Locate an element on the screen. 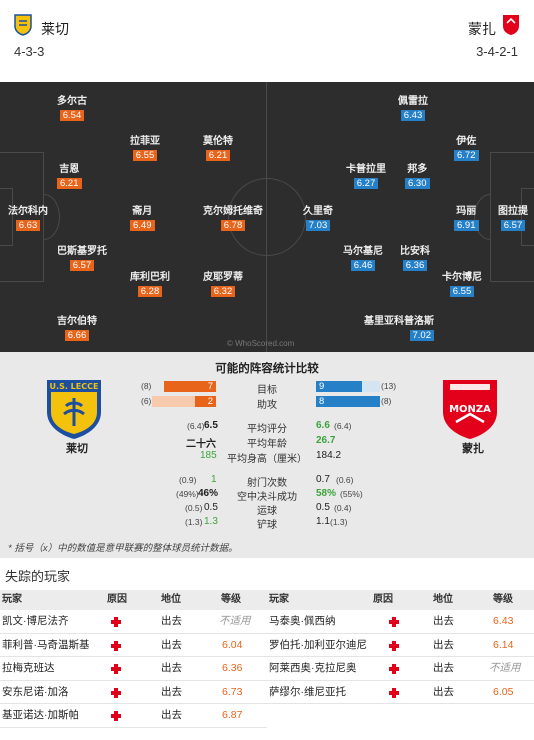 The image size is (534, 740). table-header: 玩家 原因 地位 等级 is located at coordinates (133, 600).